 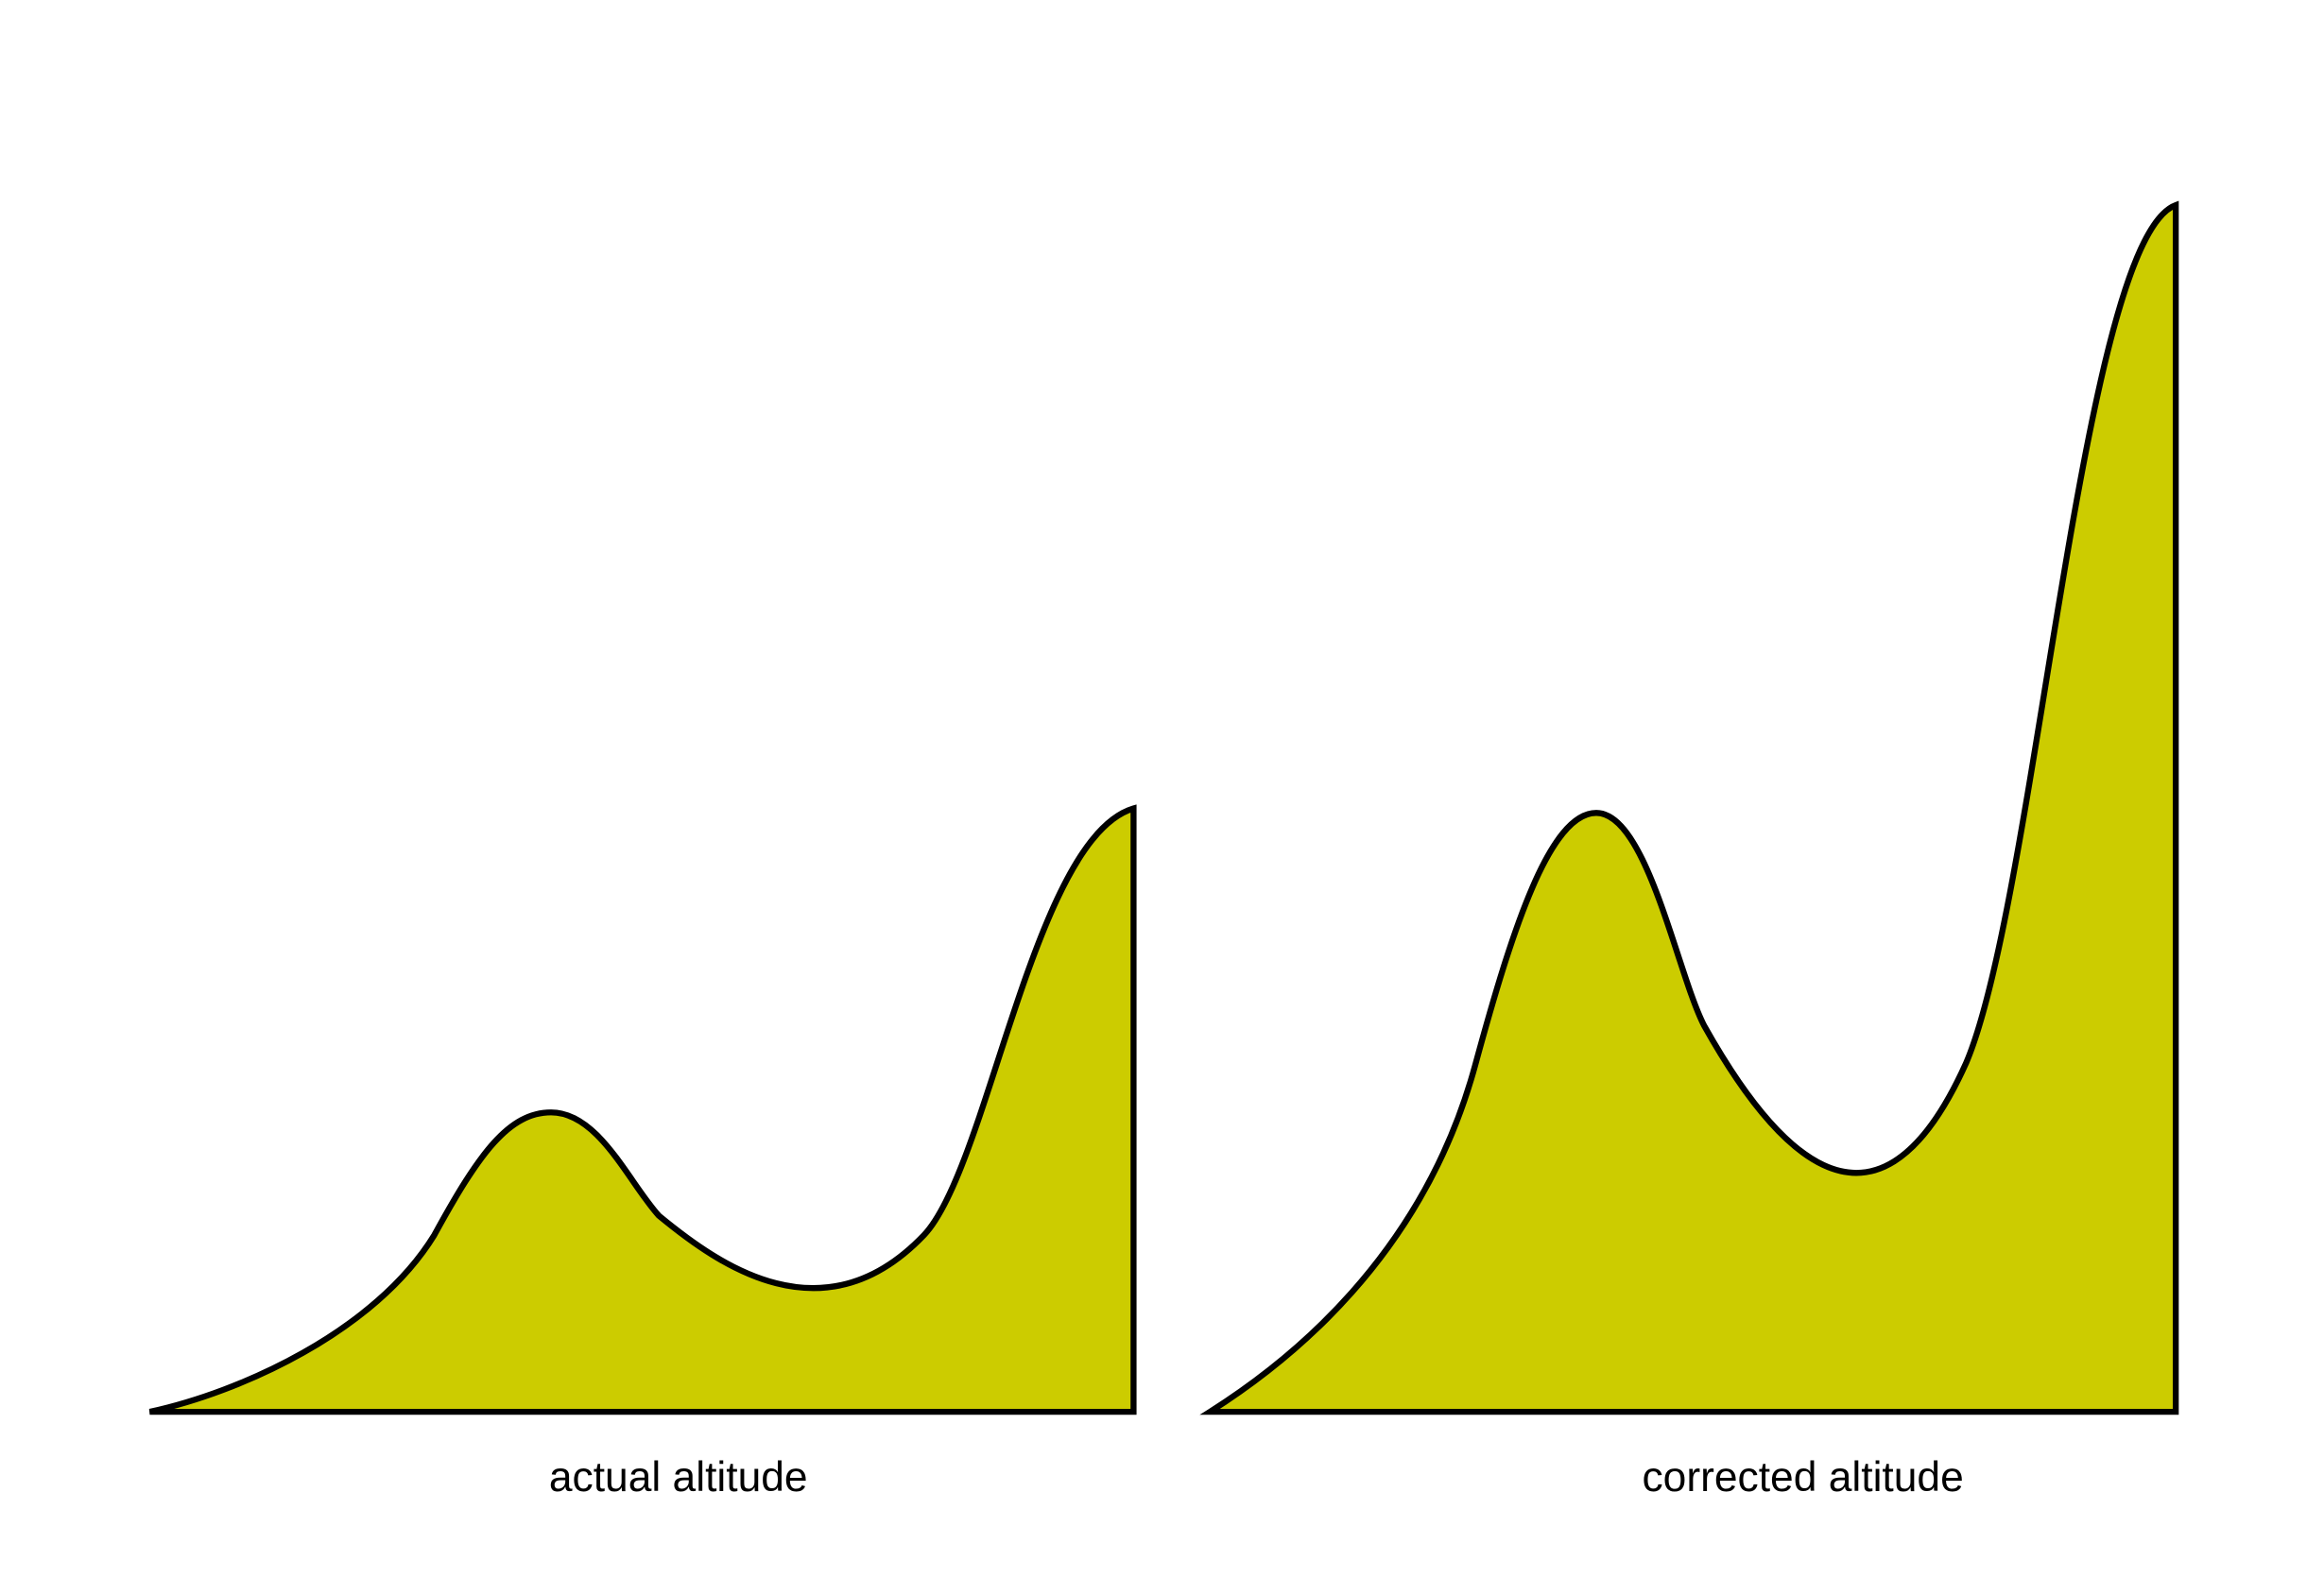 What do you see at coordinates (1803, 1477) in the screenshot?
I see `right-label: corrected altitude` at bounding box center [1803, 1477].